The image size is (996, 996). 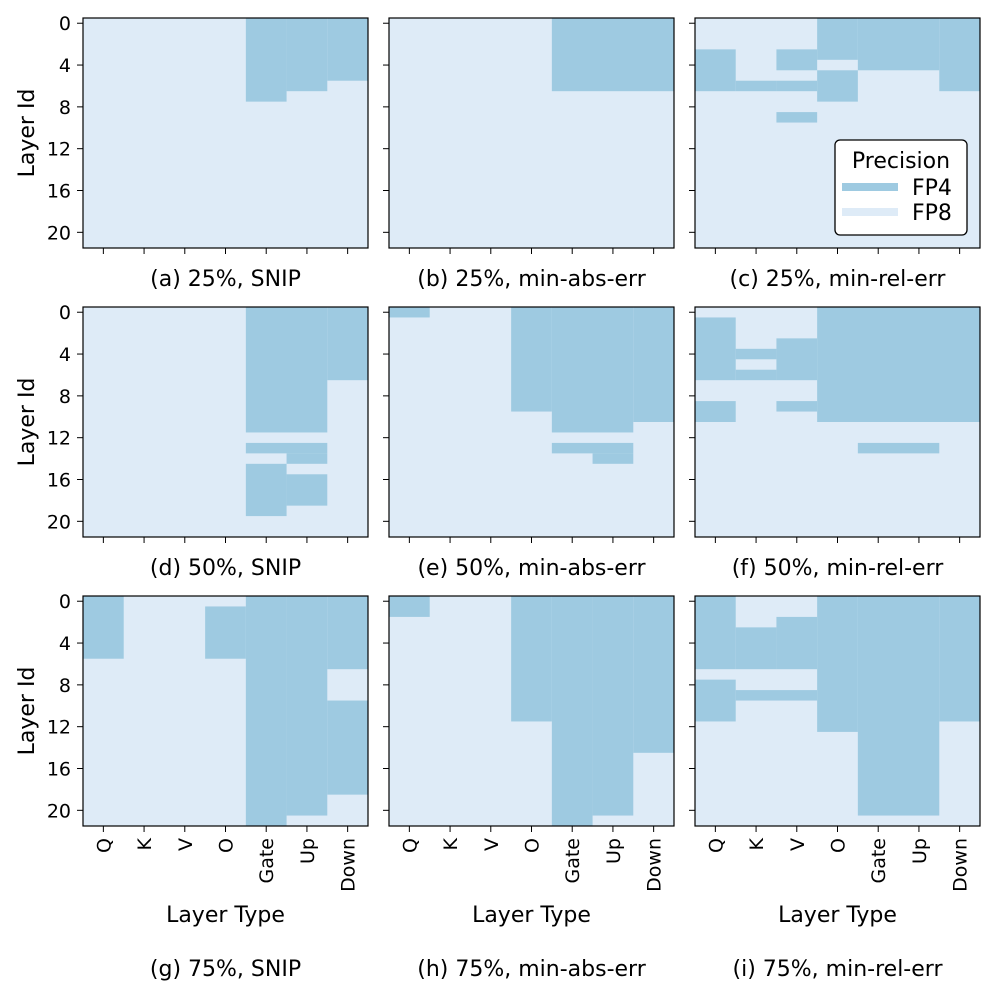 I want to click on panel-caption: (h) 75%, min-abs-err, so click(x=531, y=969).